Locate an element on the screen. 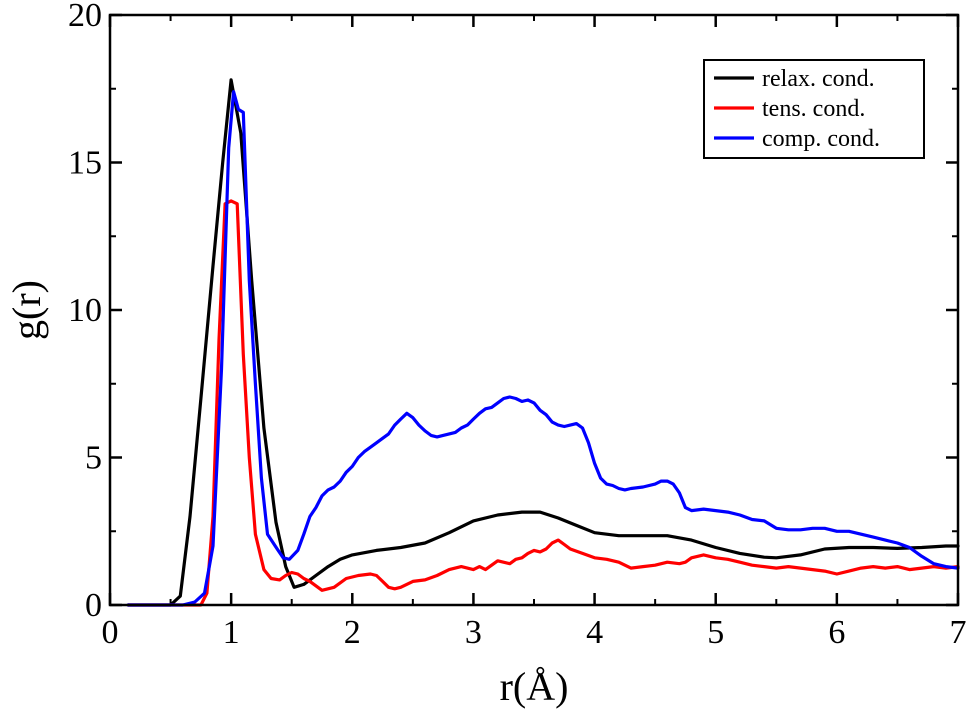 The image size is (971, 711). legend-entry: tens. cond. is located at coordinates (789, 109).